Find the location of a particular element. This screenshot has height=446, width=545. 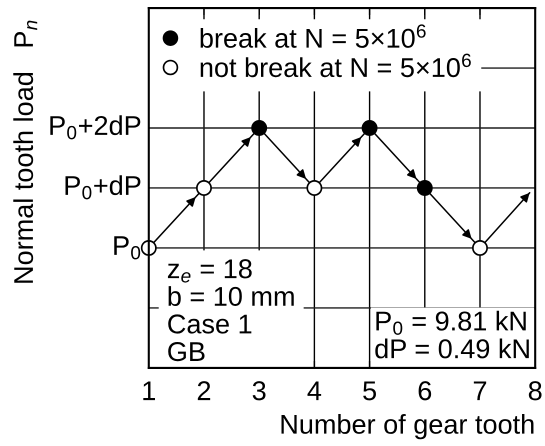

x-tick-label: 6 is located at coordinates (425, 390).